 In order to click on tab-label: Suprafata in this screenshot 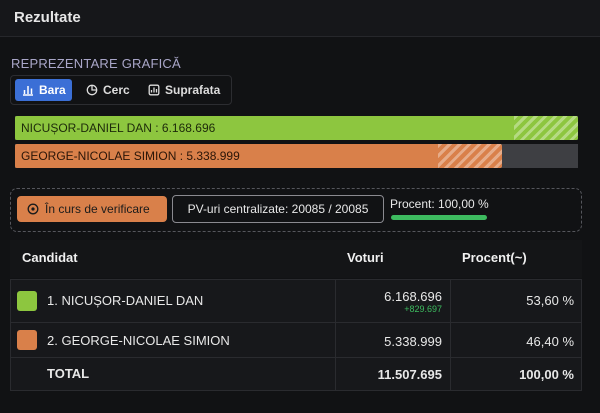, I will do `click(193, 90)`.